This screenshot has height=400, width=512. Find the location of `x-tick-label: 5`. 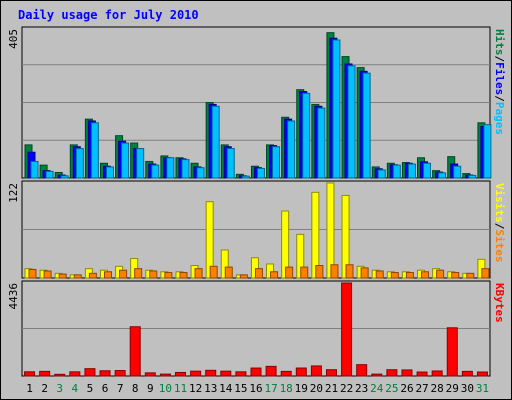

x-tick-label: 5 is located at coordinates (90, 388).